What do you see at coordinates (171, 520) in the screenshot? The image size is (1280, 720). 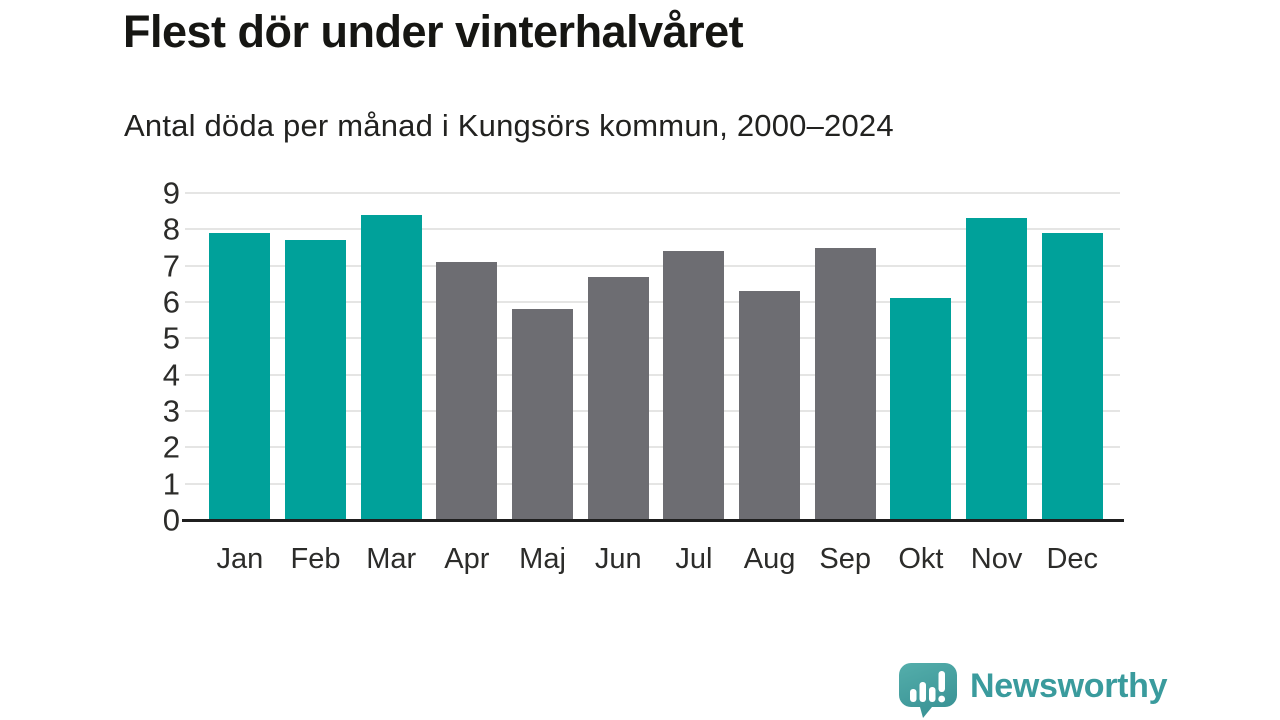 I see `y-tick-label: 0` at bounding box center [171, 520].